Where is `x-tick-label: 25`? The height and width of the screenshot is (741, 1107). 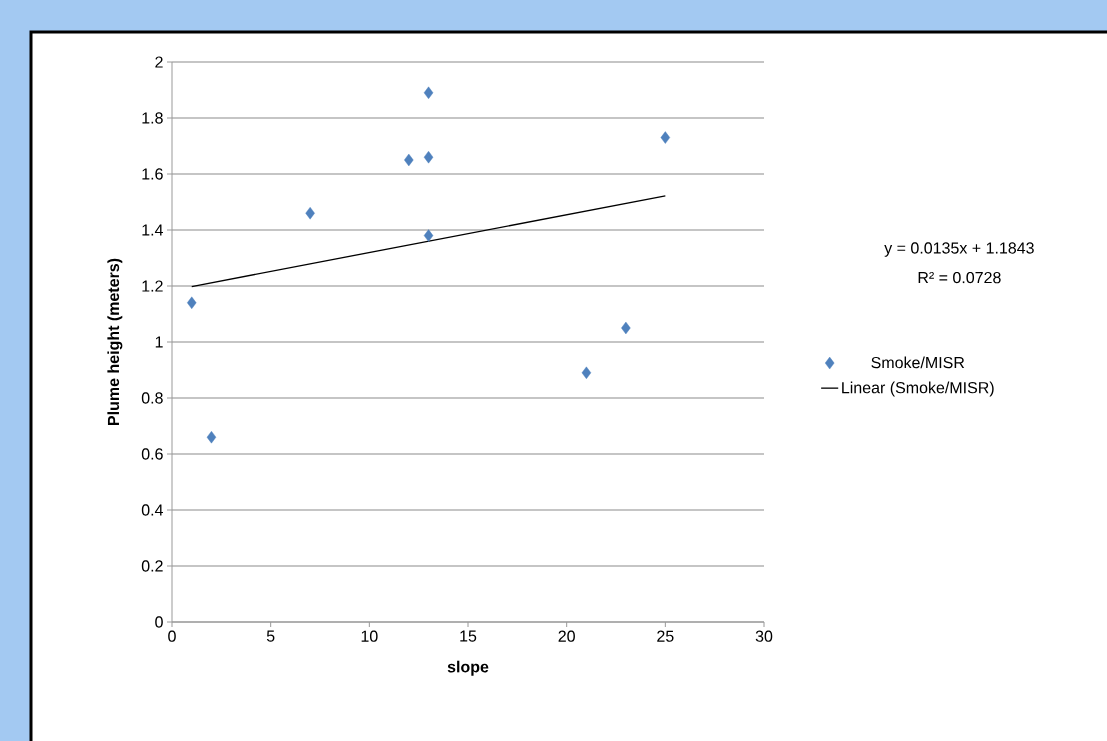 x-tick-label: 25 is located at coordinates (665, 636).